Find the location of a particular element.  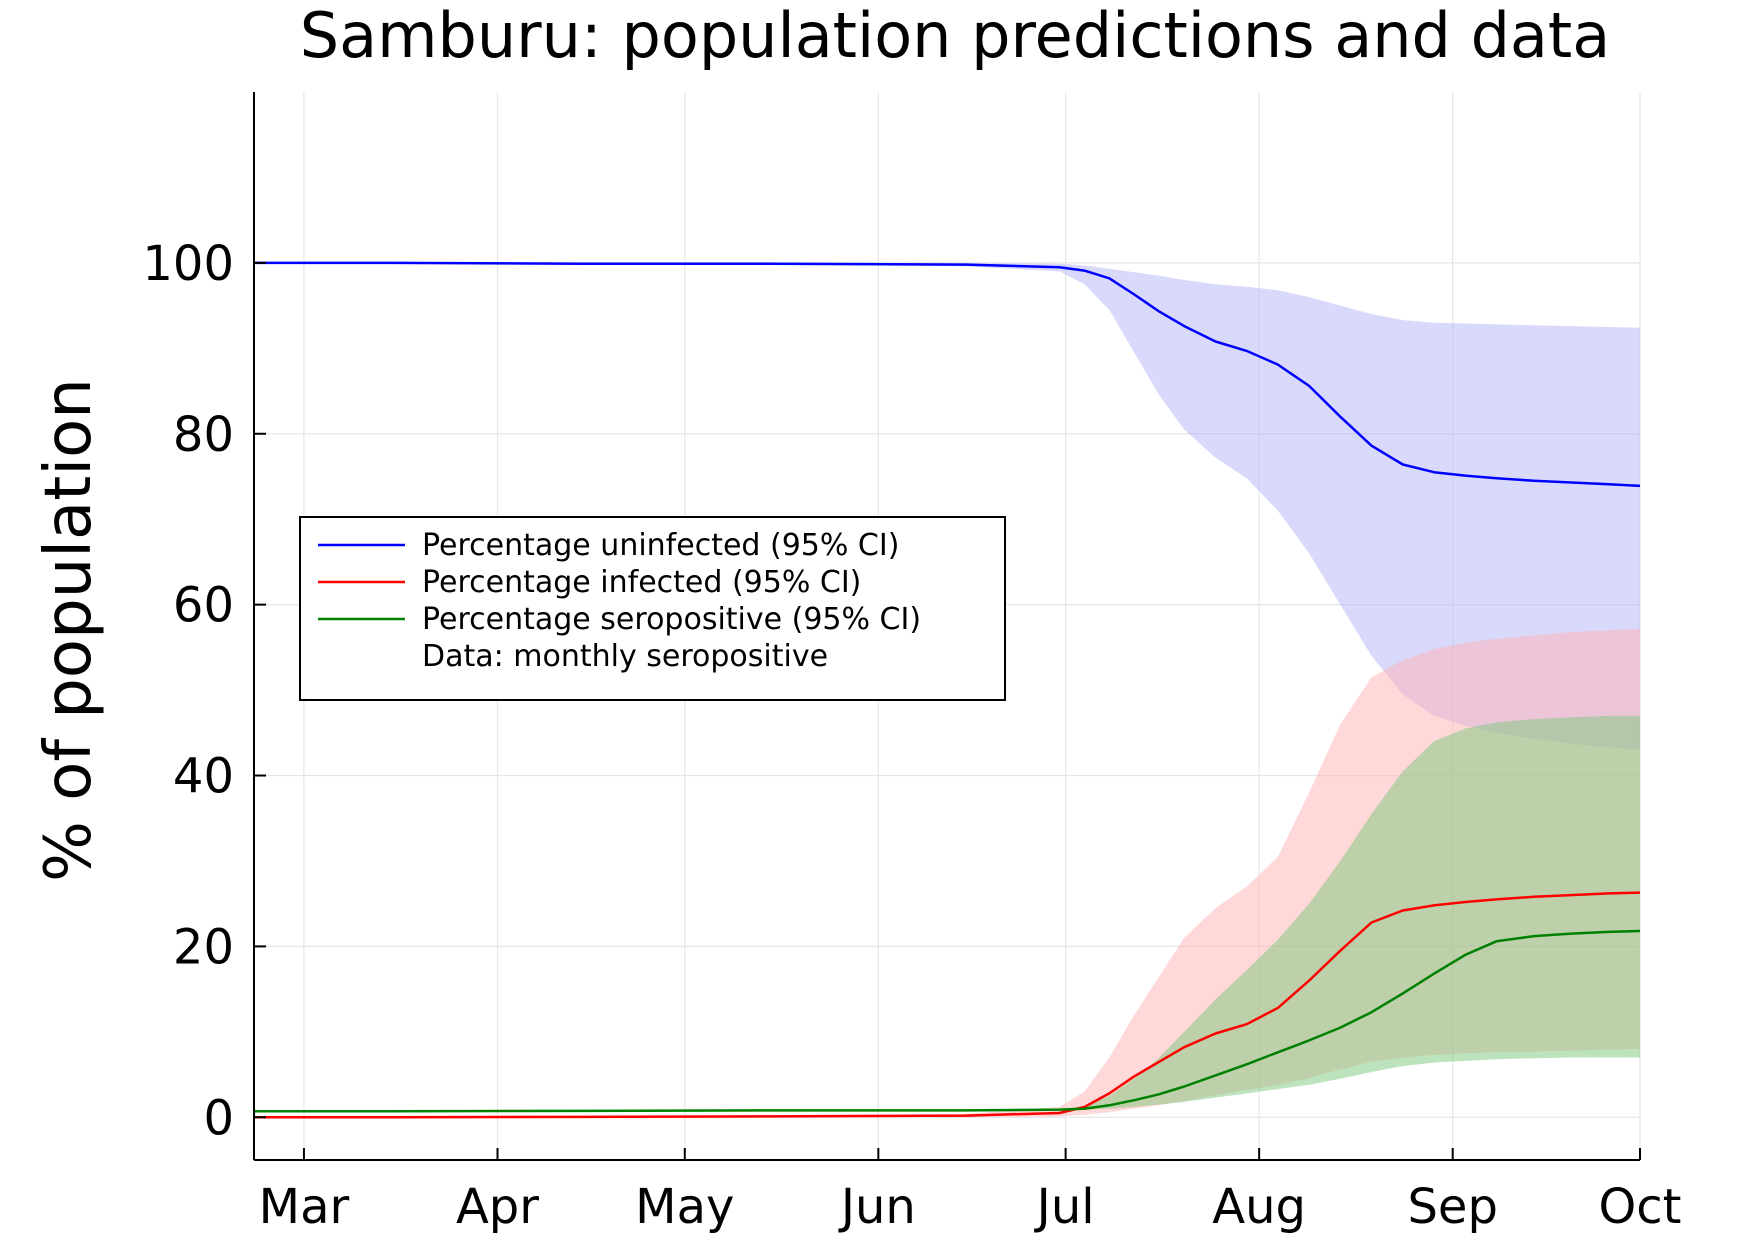

y-ticks: 0 20 40 60 80 100 is located at coordinates (204, 691).